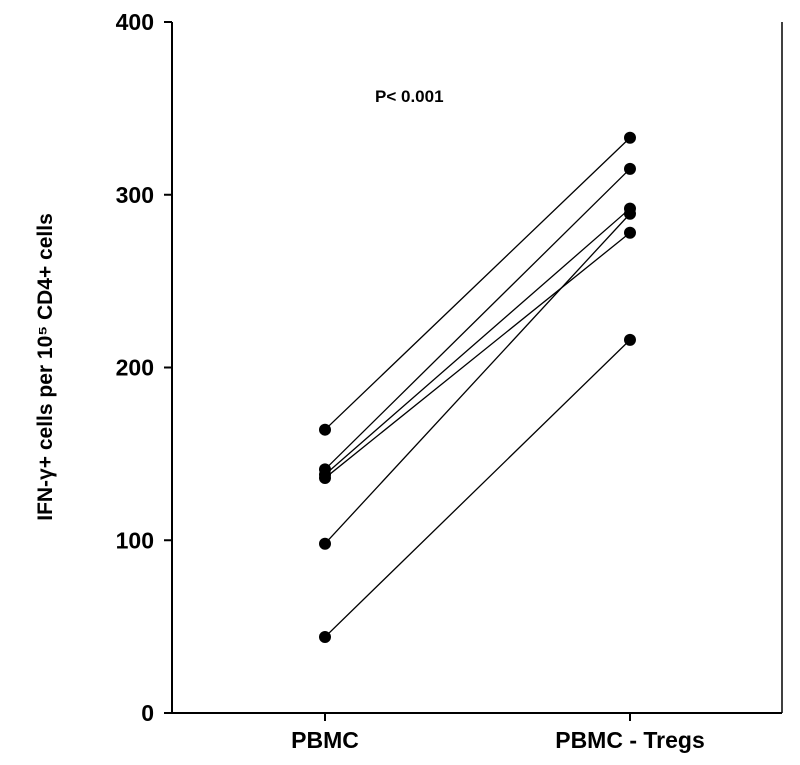 Image resolution: width=800 pixels, height=765 pixels. What do you see at coordinates (325, 740) in the screenshot?
I see `x-category-label: PBMC` at bounding box center [325, 740].